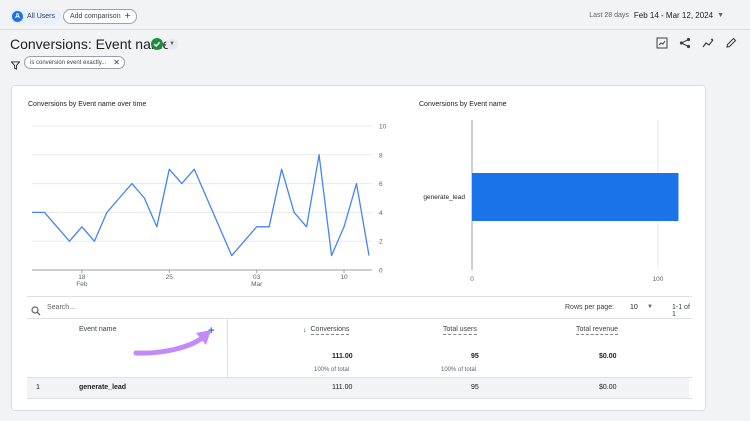 The width and height of the screenshot is (750, 421). What do you see at coordinates (38, 387) in the screenshot?
I see `row-index: 1` at bounding box center [38, 387].